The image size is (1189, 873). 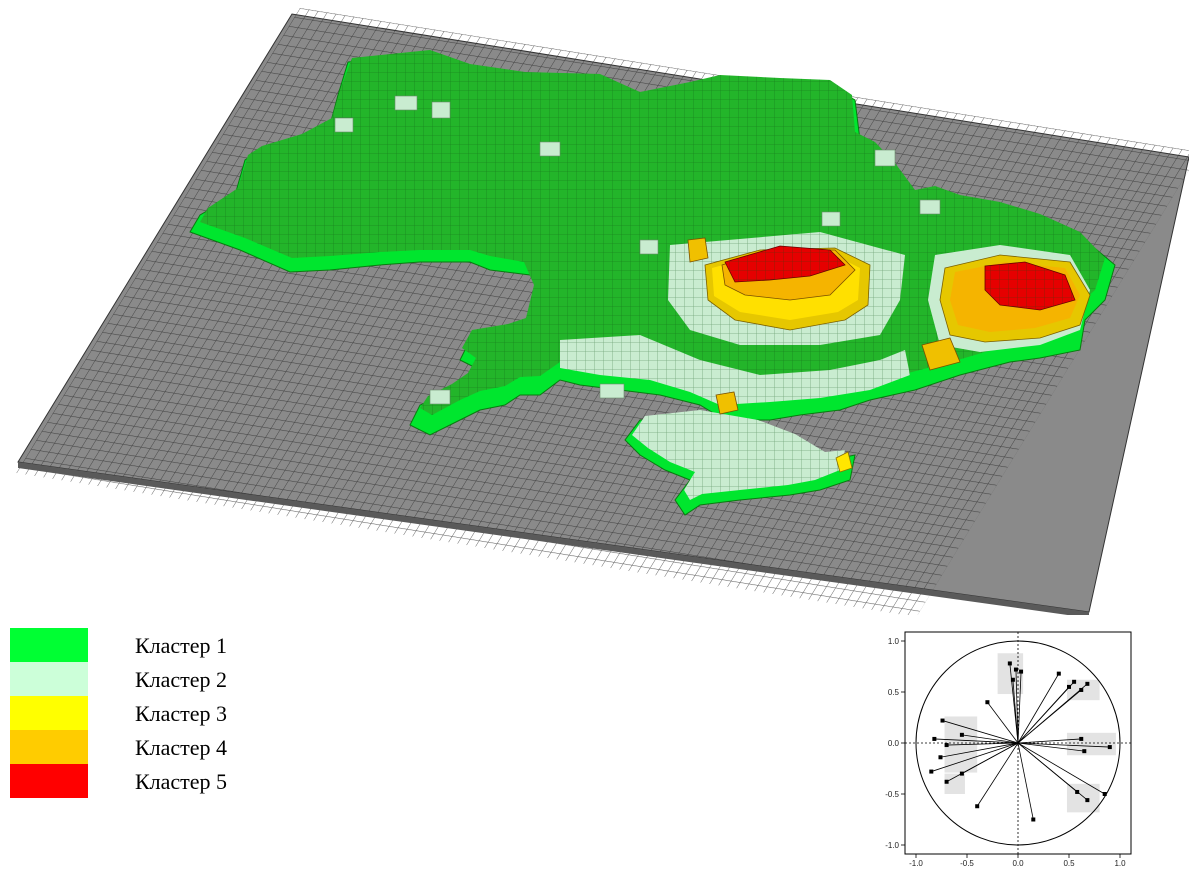 What do you see at coordinates (181, 645) in the screenshot?
I see `legend-label: Кластер 1` at bounding box center [181, 645].